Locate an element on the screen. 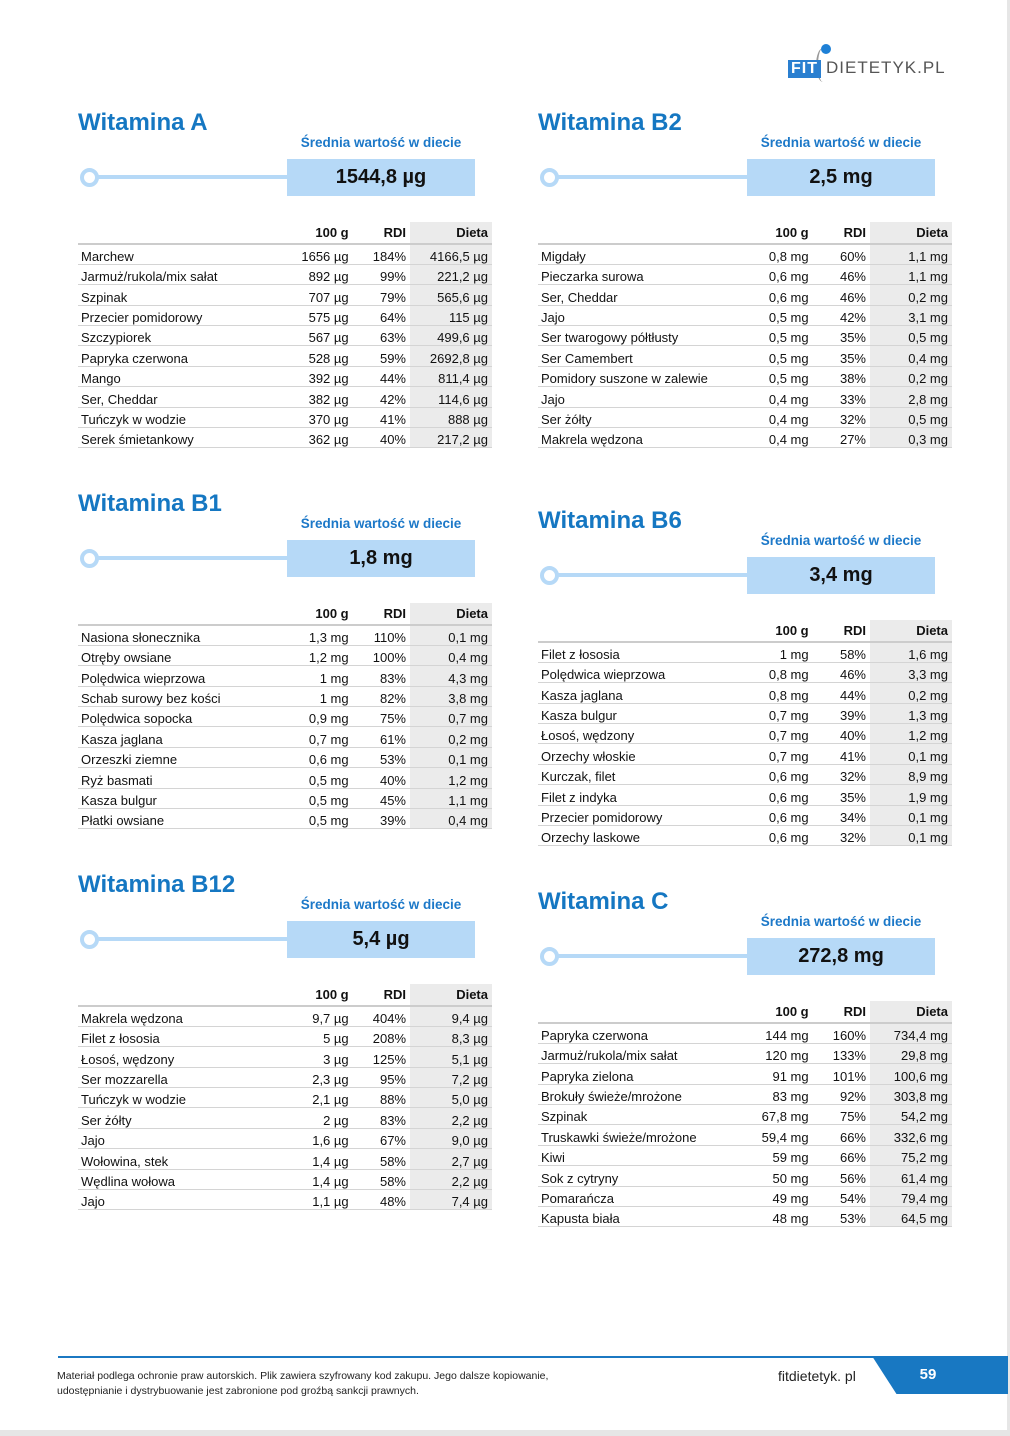 The width and height of the screenshot is (1010, 1436). food-name: Filet z indyka is located at coordinates (645, 795).